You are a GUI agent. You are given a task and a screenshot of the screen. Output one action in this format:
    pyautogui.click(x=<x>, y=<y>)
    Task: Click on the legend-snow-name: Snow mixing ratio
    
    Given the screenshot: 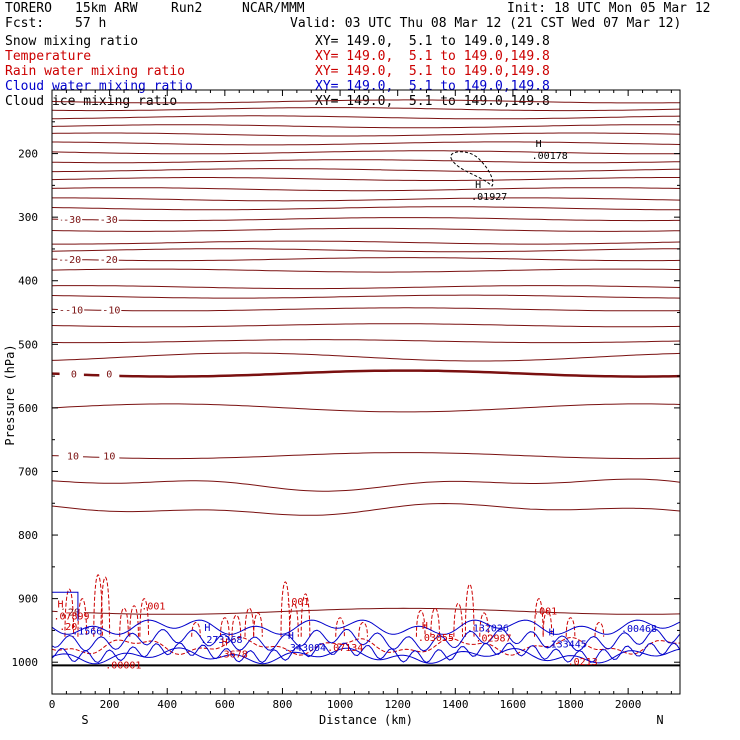 What is the action you would take?
    pyautogui.click(x=72, y=41)
    